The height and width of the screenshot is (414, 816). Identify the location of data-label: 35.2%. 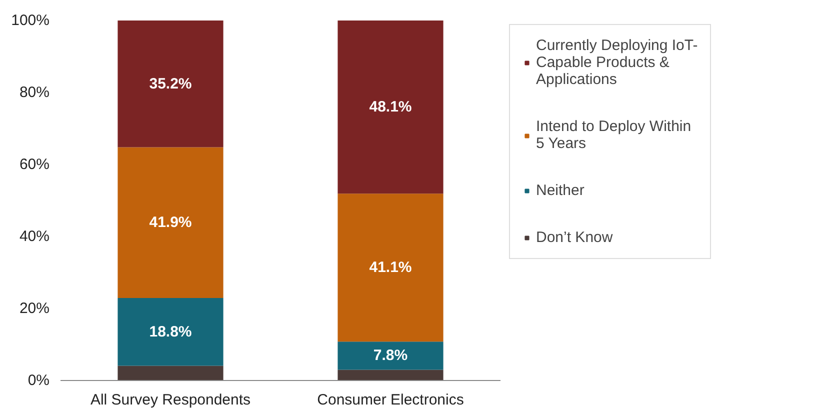
(170, 83).